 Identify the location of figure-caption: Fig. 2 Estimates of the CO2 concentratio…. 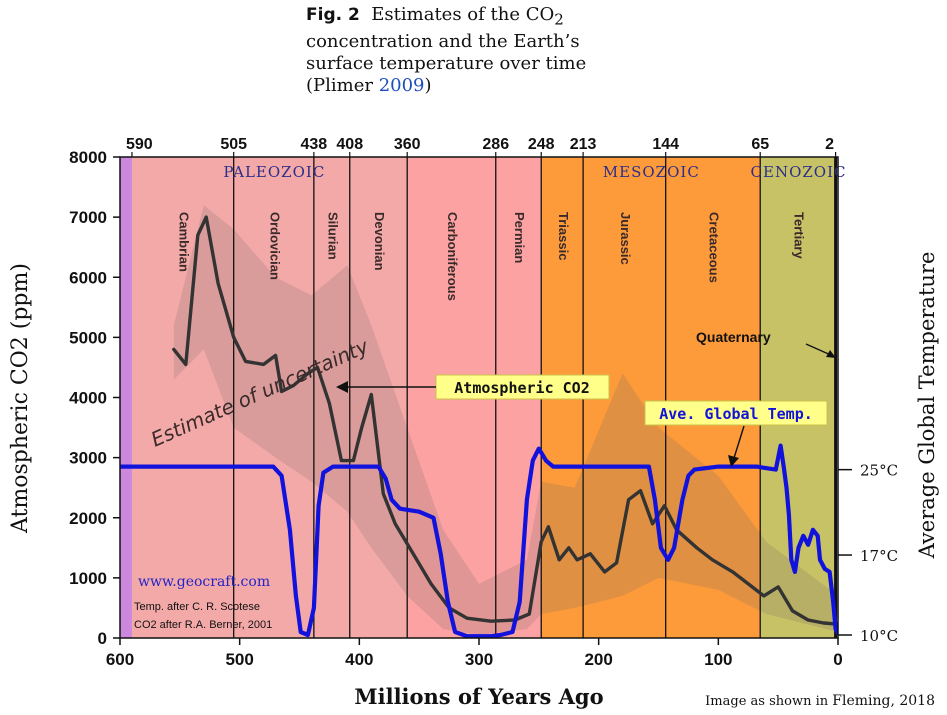
(471, 50).